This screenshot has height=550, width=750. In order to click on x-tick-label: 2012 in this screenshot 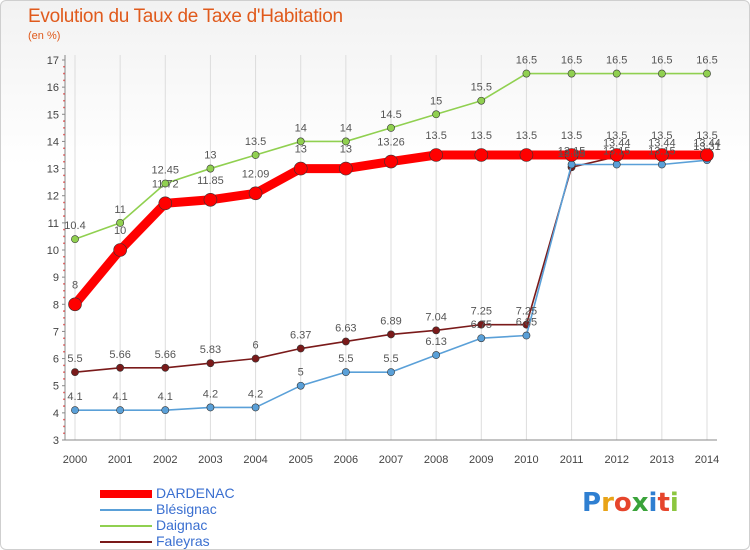, I will do `click(616, 460)`.